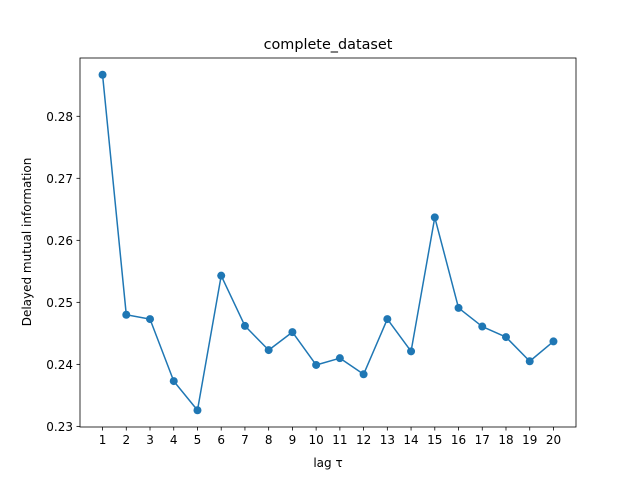 This screenshot has height=484, width=640. Describe the element at coordinates (59, 303) in the screenshot. I see `y-tick-label: 0.25` at that location.